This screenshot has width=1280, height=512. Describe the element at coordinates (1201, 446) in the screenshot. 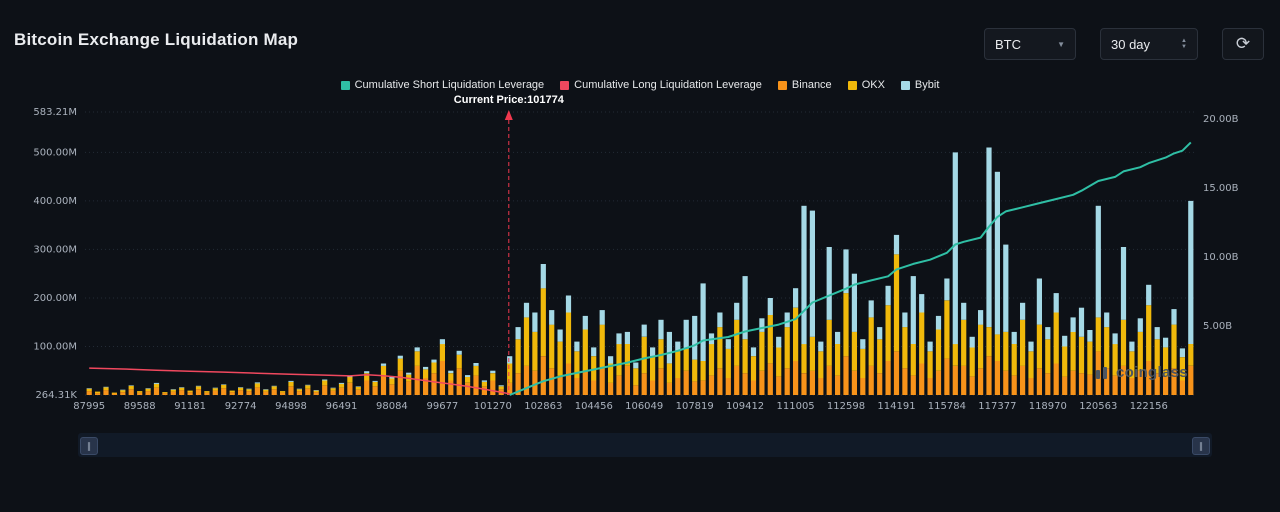

I see `slider-right-handle: ∥` at that location.